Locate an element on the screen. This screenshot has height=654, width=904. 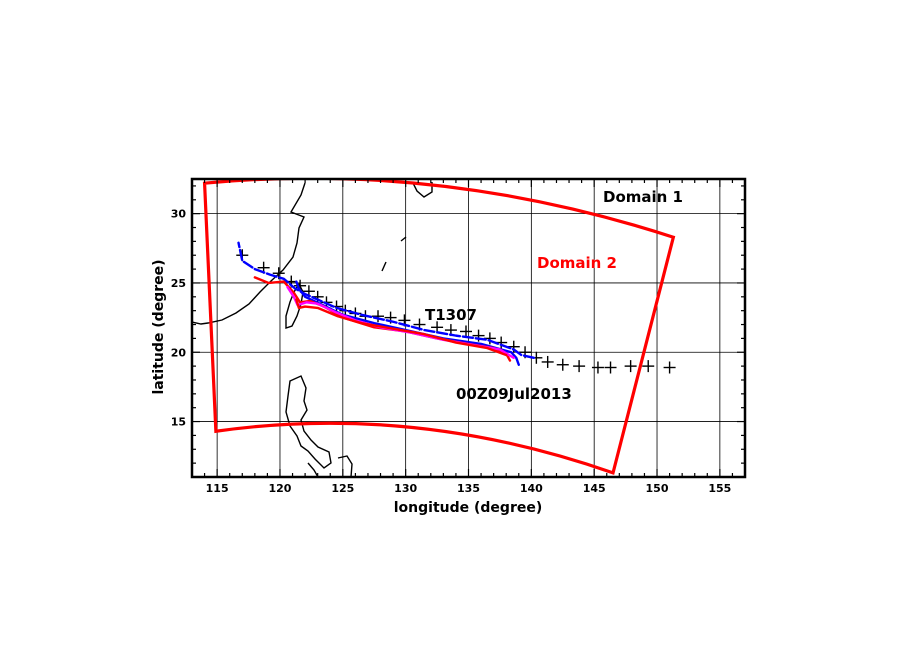
luzon-coast is located at coordinates (308, 422).